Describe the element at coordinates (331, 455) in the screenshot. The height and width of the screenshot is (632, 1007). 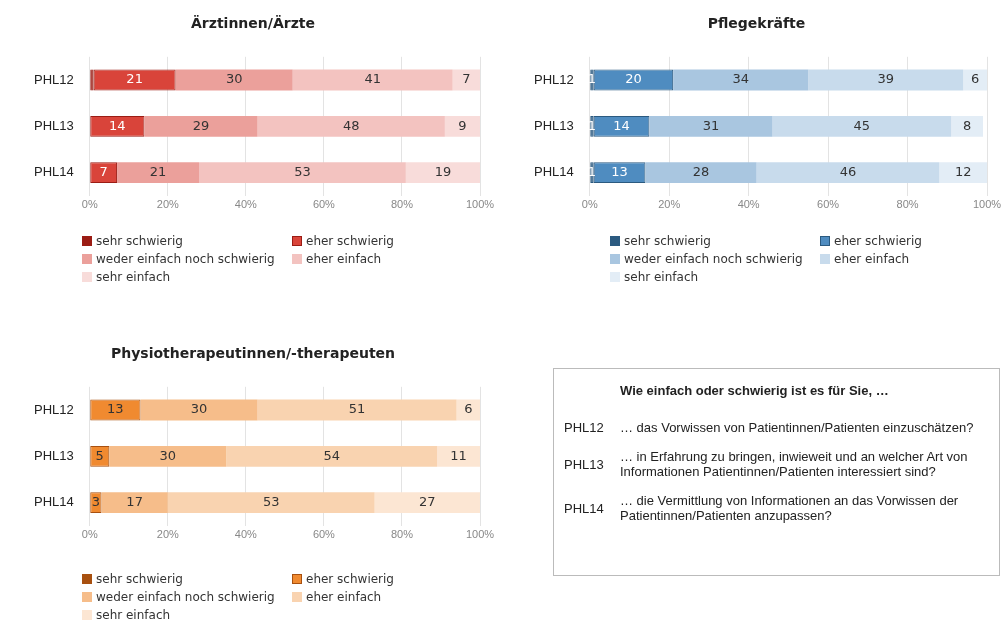
I see `data-label: 54` at that location.